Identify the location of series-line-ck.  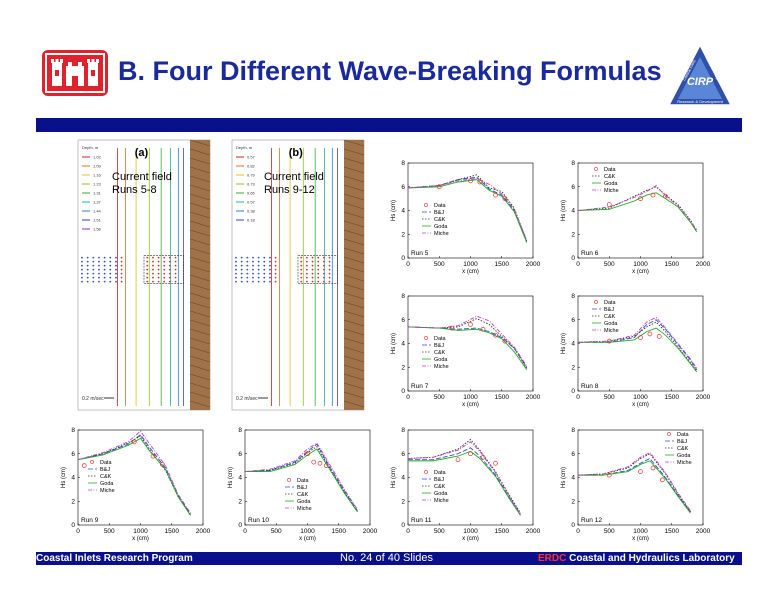
(301, 479).